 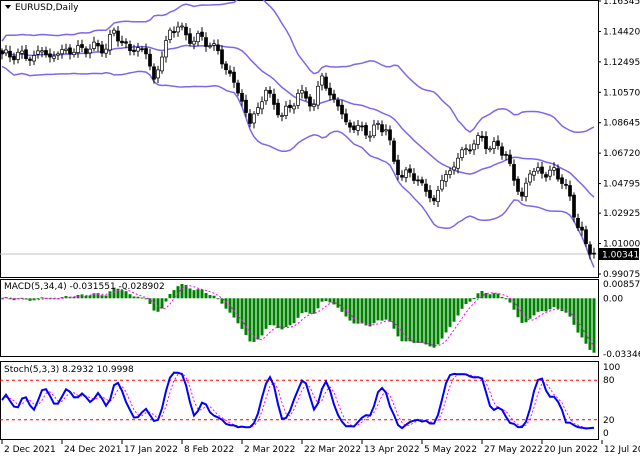 I want to click on time-tick-label: 17 Jan 2022, so click(x=151, y=450).